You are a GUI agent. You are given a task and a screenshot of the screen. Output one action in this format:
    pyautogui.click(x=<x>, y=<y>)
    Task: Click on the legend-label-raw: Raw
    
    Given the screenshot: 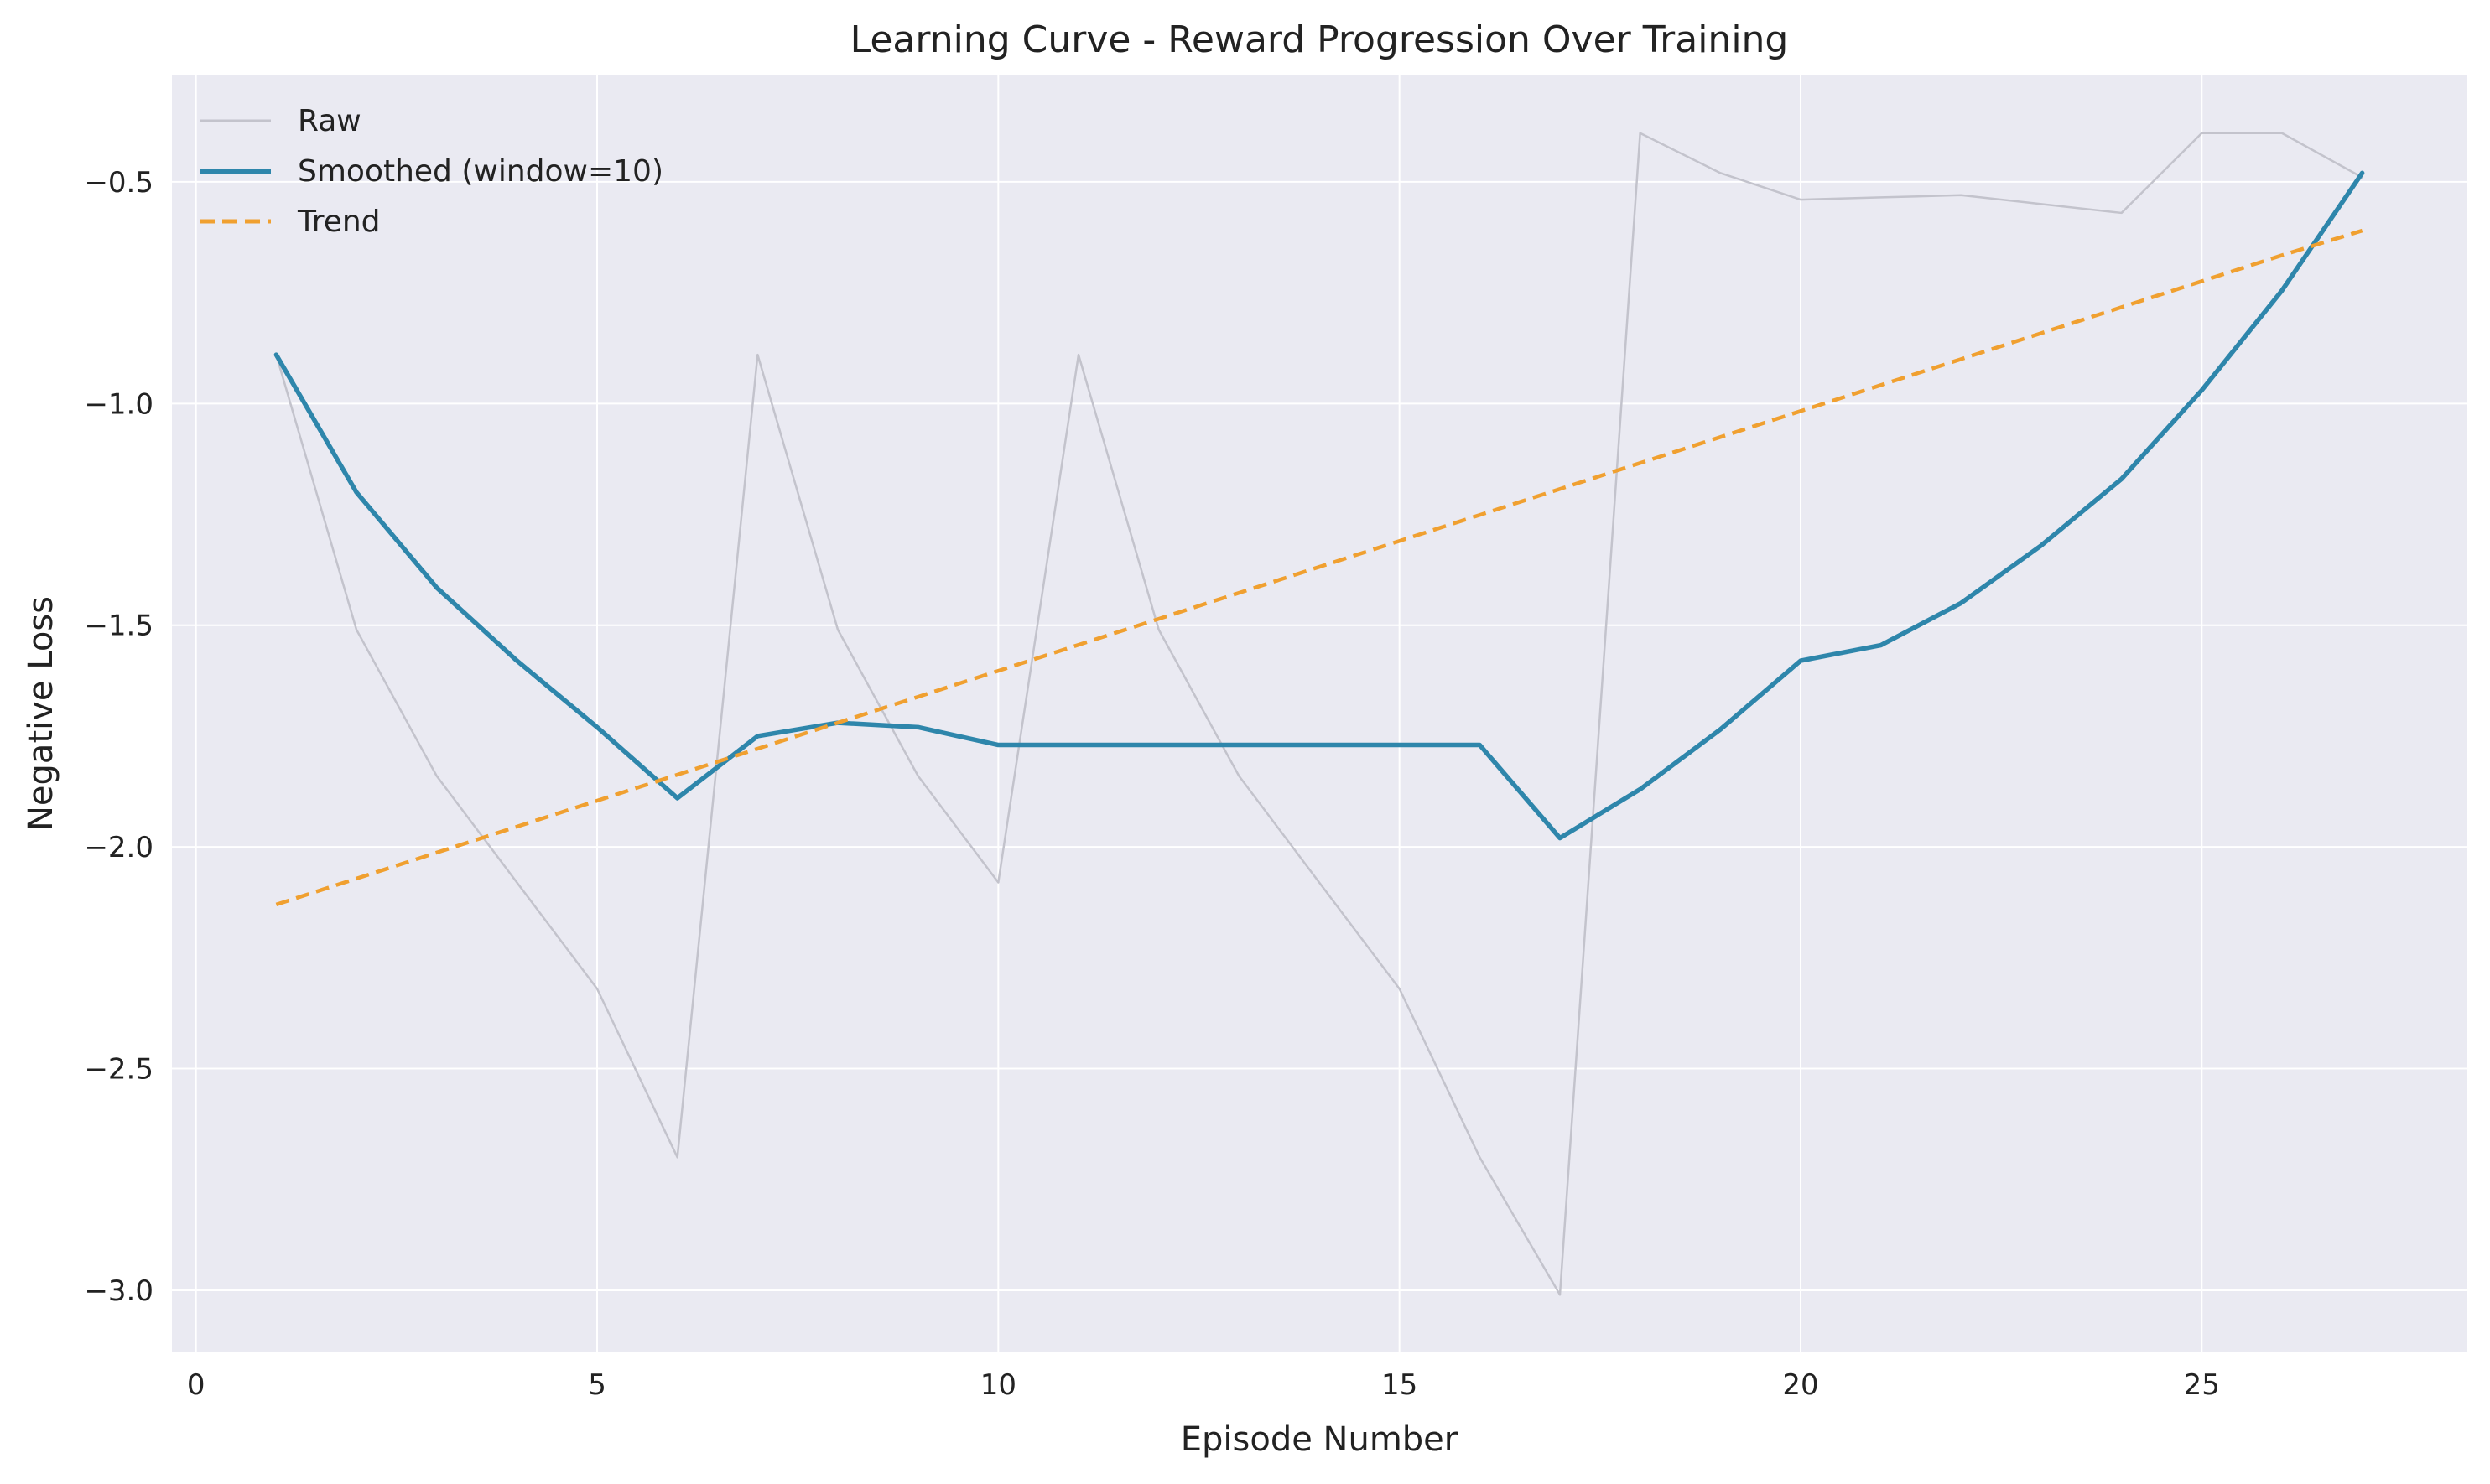 What is the action you would take?
    pyautogui.click(x=329, y=121)
    